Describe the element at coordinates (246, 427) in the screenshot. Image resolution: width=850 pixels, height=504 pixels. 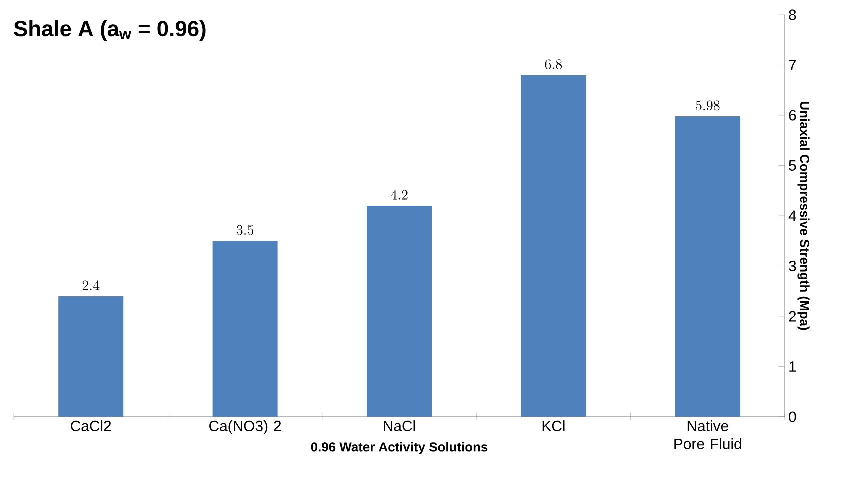
I see `x-tick-label: Ca(NO3) 2` at that location.